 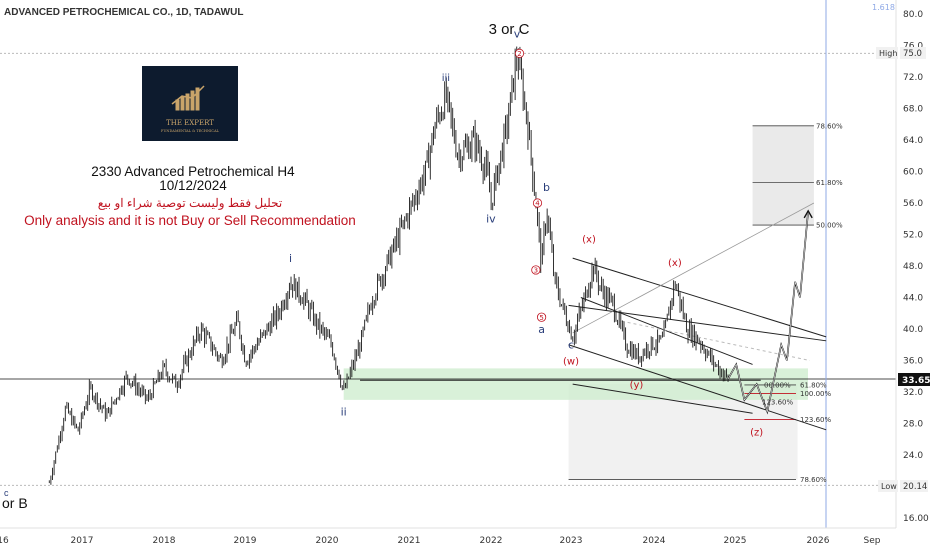 I want to click on price-tick-label: 64.0, so click(x=913, y=141).